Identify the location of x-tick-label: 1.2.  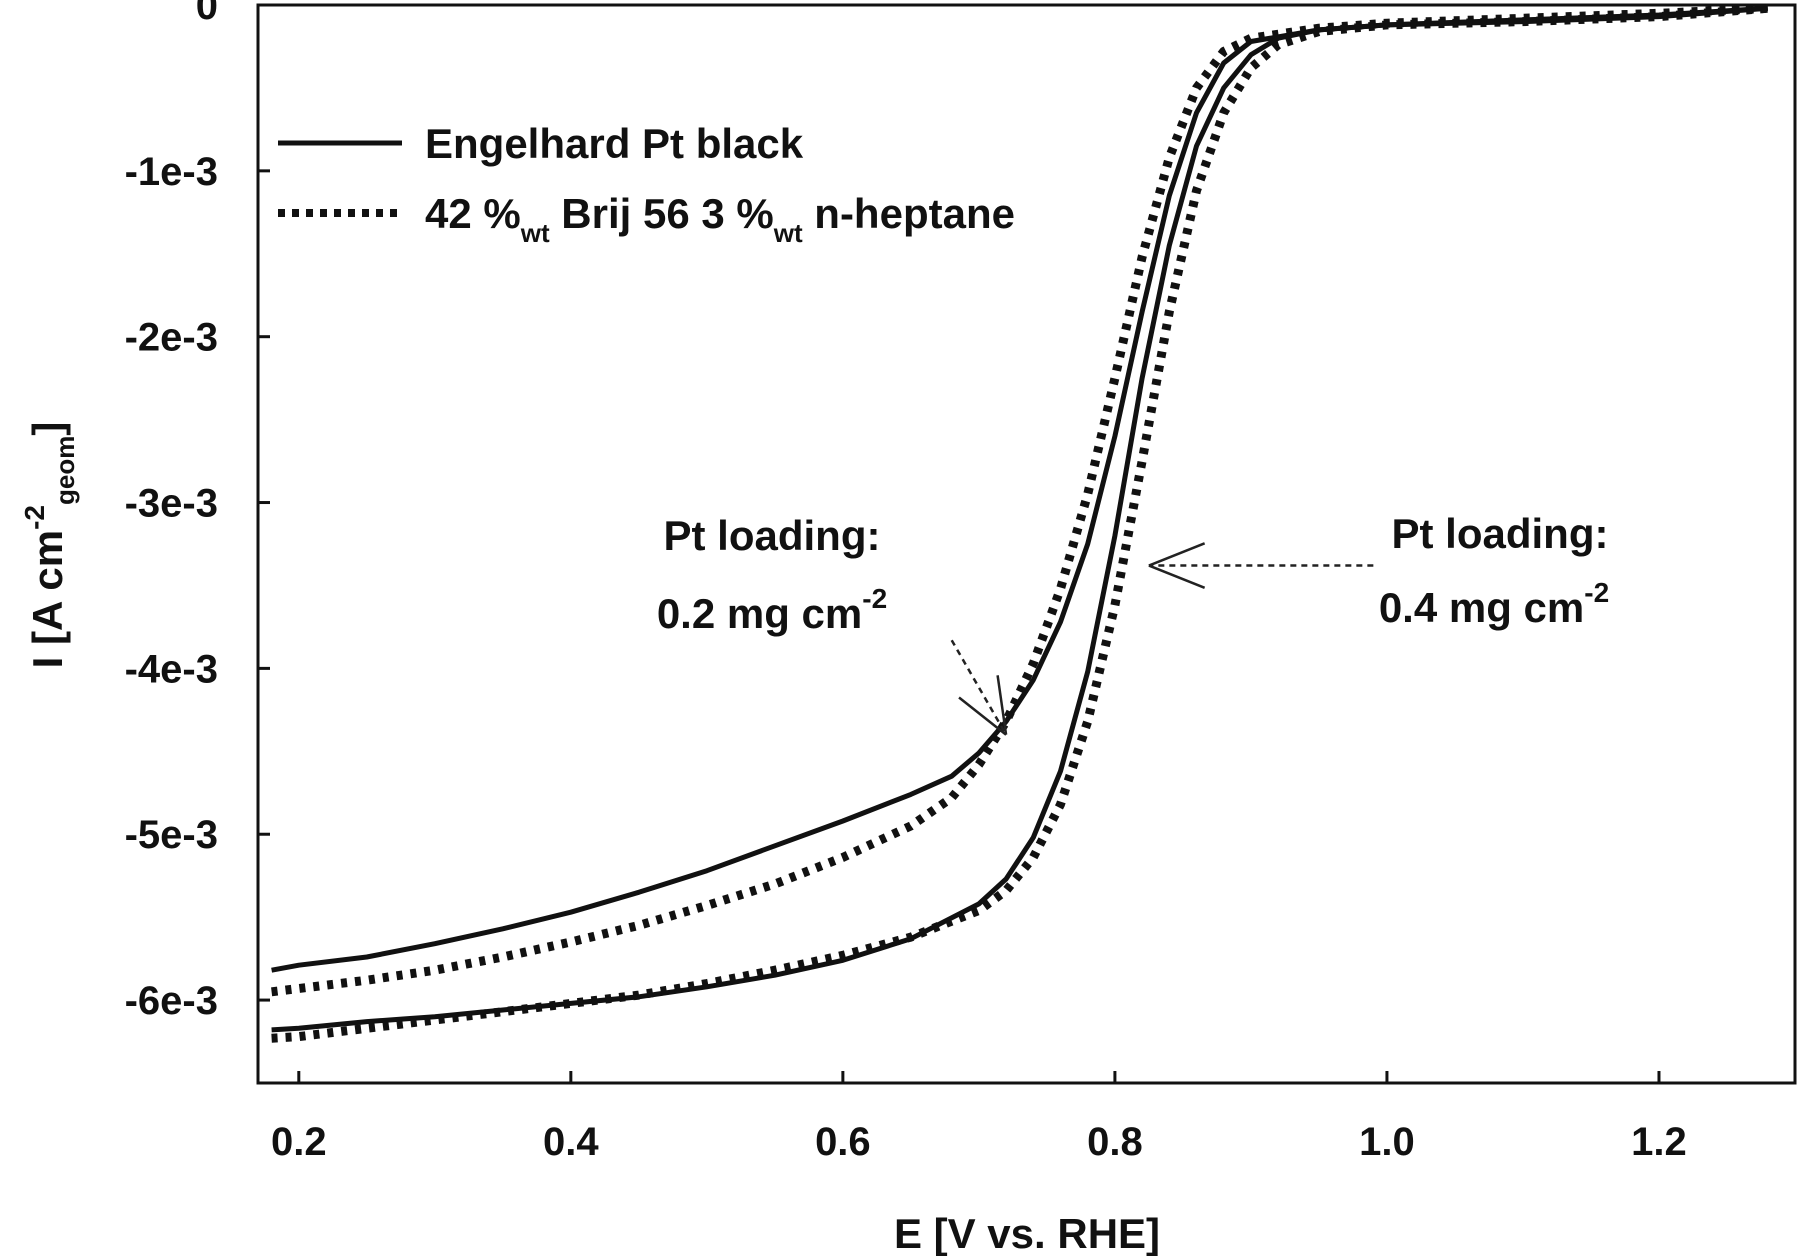
(1659, 1142).